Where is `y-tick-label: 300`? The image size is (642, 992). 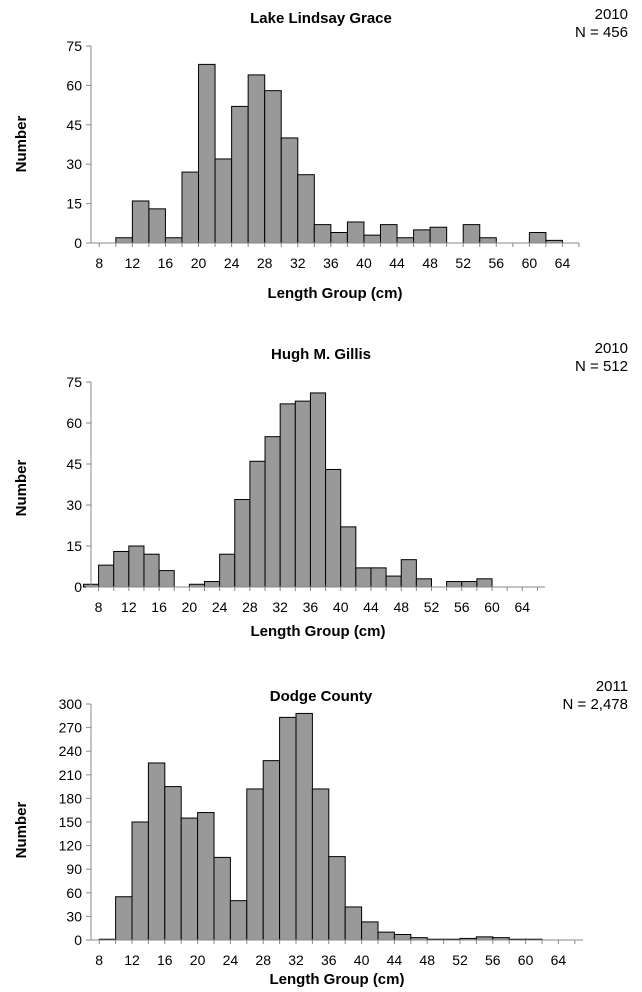
y-tick-label: 300 is located at coordinates (71, 704).